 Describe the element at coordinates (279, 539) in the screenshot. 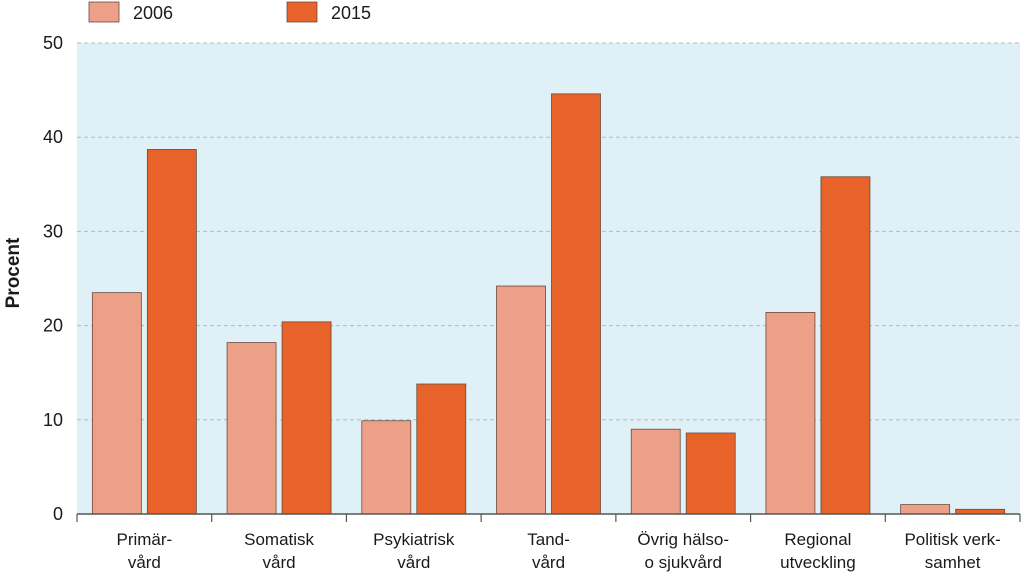

I see `x-category-label-line: Somatisk` at that location.